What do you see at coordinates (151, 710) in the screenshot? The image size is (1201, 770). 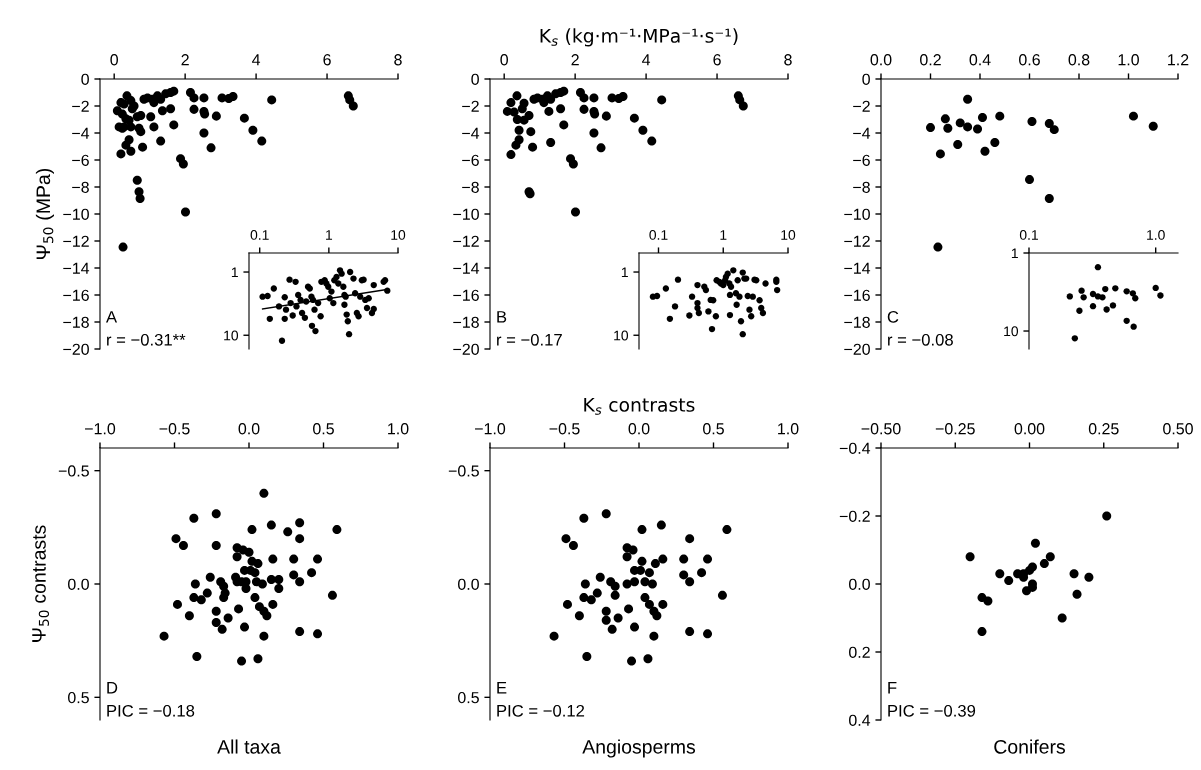 I see `annotation: PIC = −0.18` at bounding box center [151, 710].